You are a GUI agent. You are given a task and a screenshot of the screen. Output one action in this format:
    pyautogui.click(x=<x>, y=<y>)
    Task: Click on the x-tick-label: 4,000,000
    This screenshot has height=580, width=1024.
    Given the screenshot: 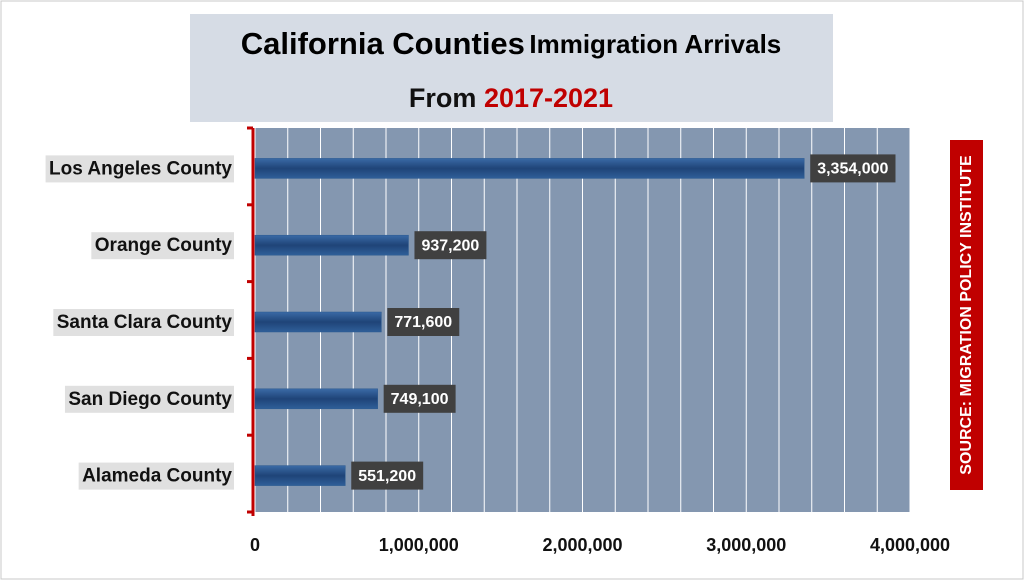 What is the action you would take?
    pyautogui.click(x=910, y=545)
    